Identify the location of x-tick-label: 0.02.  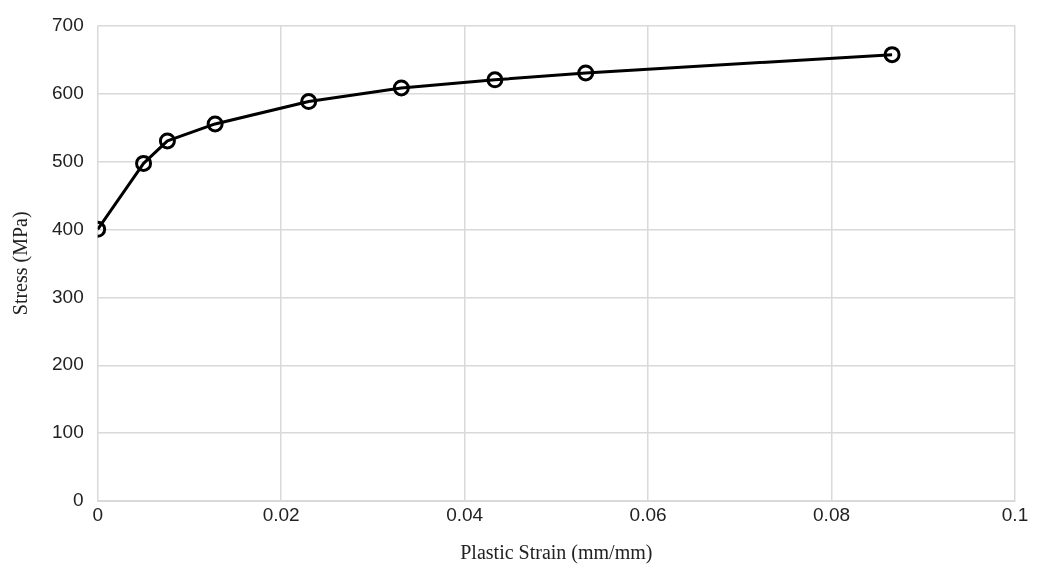
(281, 514).